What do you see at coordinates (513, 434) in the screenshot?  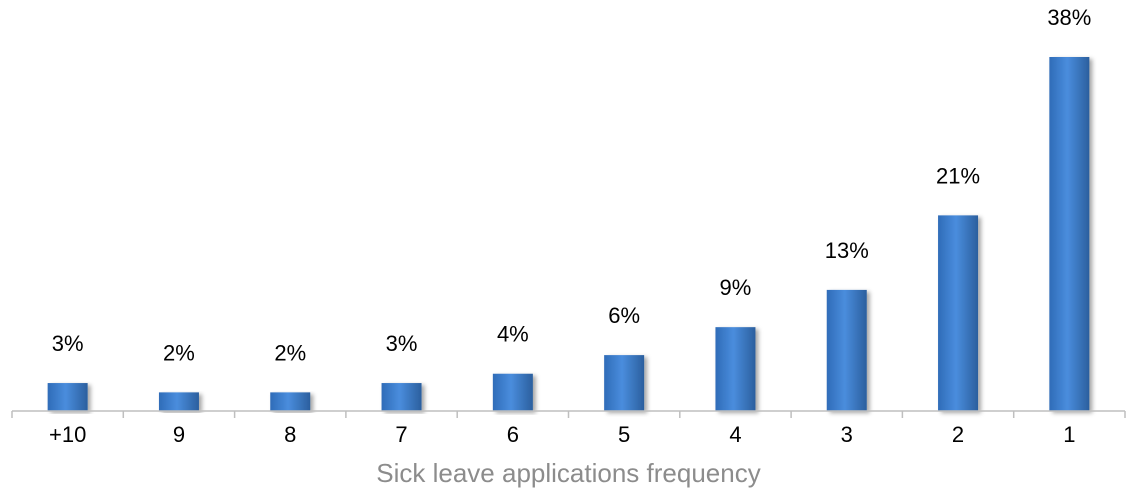 I see `x-tick-label-6: 6` at bounding box center [513, 434].